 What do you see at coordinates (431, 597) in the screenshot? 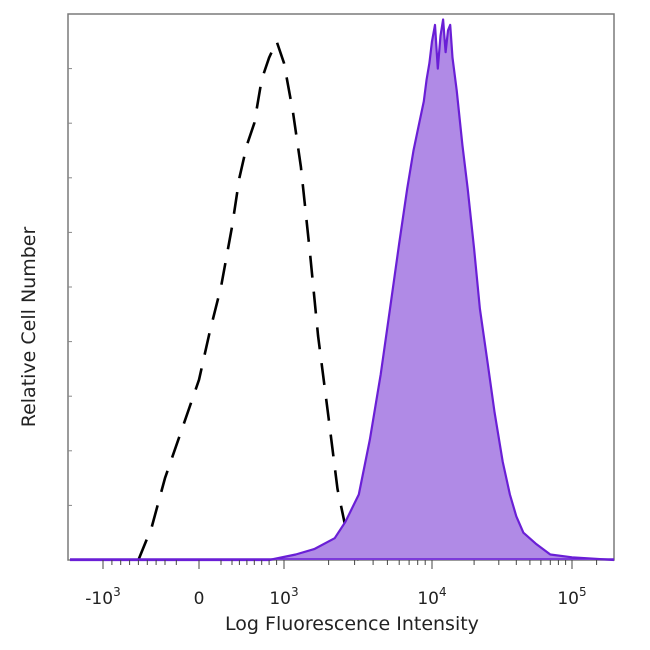
I see `x-tick-label: 10⁴` at bounding box center [431, 597].